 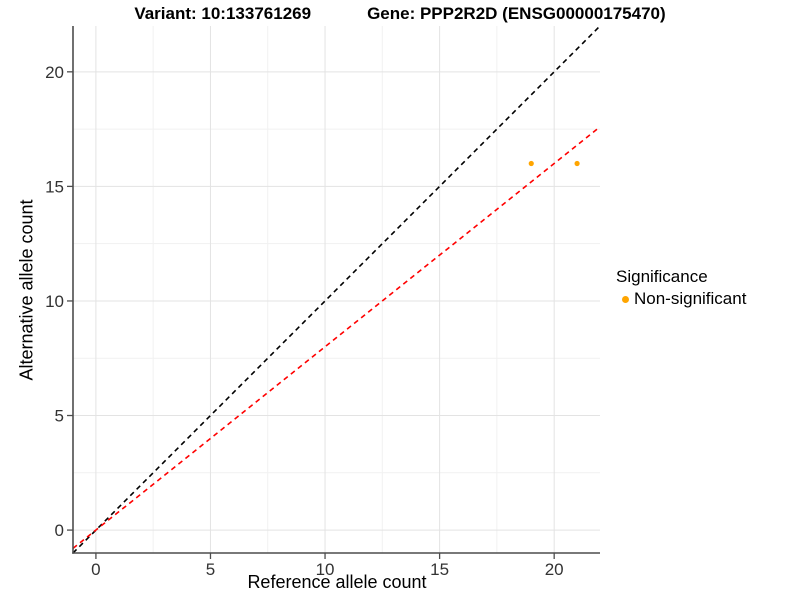 What do you see at coordinates (223, 13) in the screenshot?
I see `variant-title: Variant: 10:133761269` at bounding box center [223, 13].